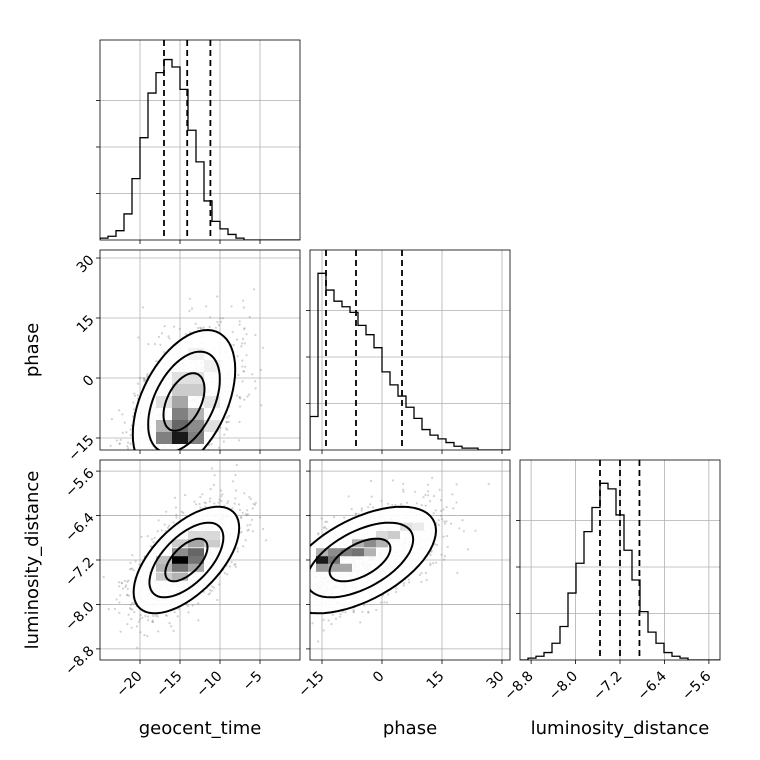  What do you see at coordinates (200, 149) in the screenshot?
I see `hist-geocent-time-step-line` at bounding box center [200, 149].